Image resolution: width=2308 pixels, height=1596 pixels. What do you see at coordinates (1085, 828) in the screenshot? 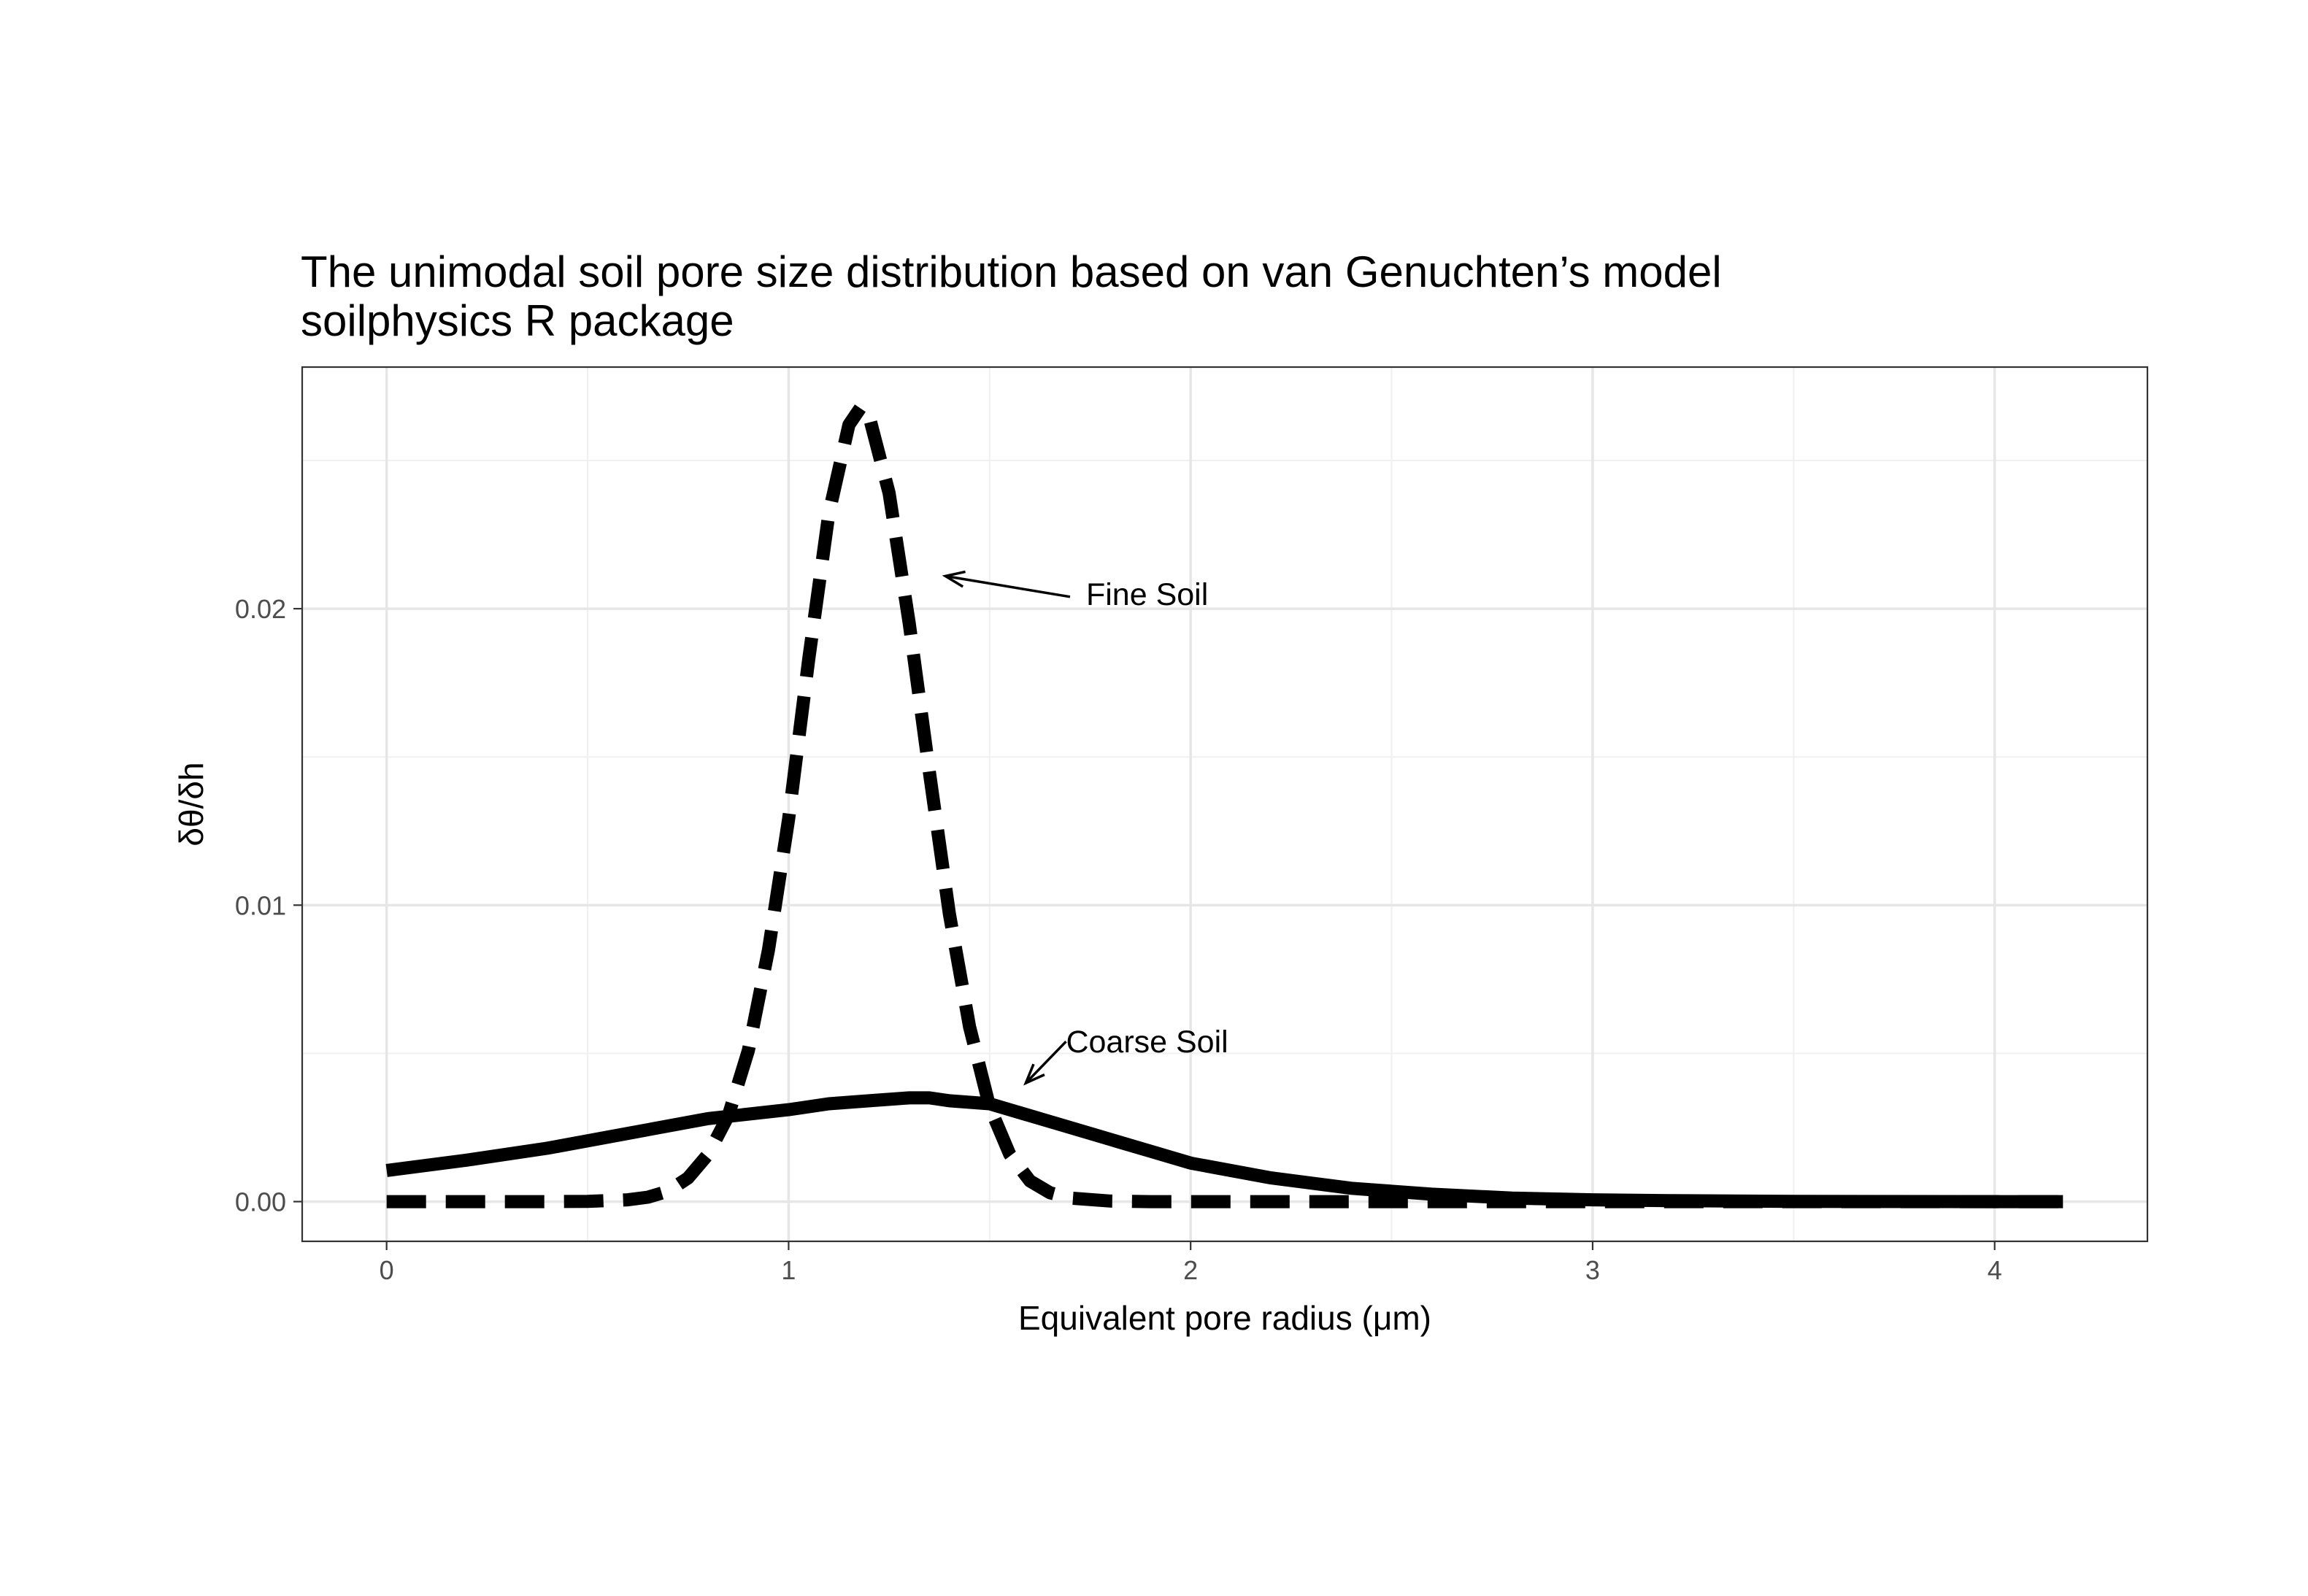
I see `annotations: Fine Soil Coarse Soil` at bounding box center [1085, 828].